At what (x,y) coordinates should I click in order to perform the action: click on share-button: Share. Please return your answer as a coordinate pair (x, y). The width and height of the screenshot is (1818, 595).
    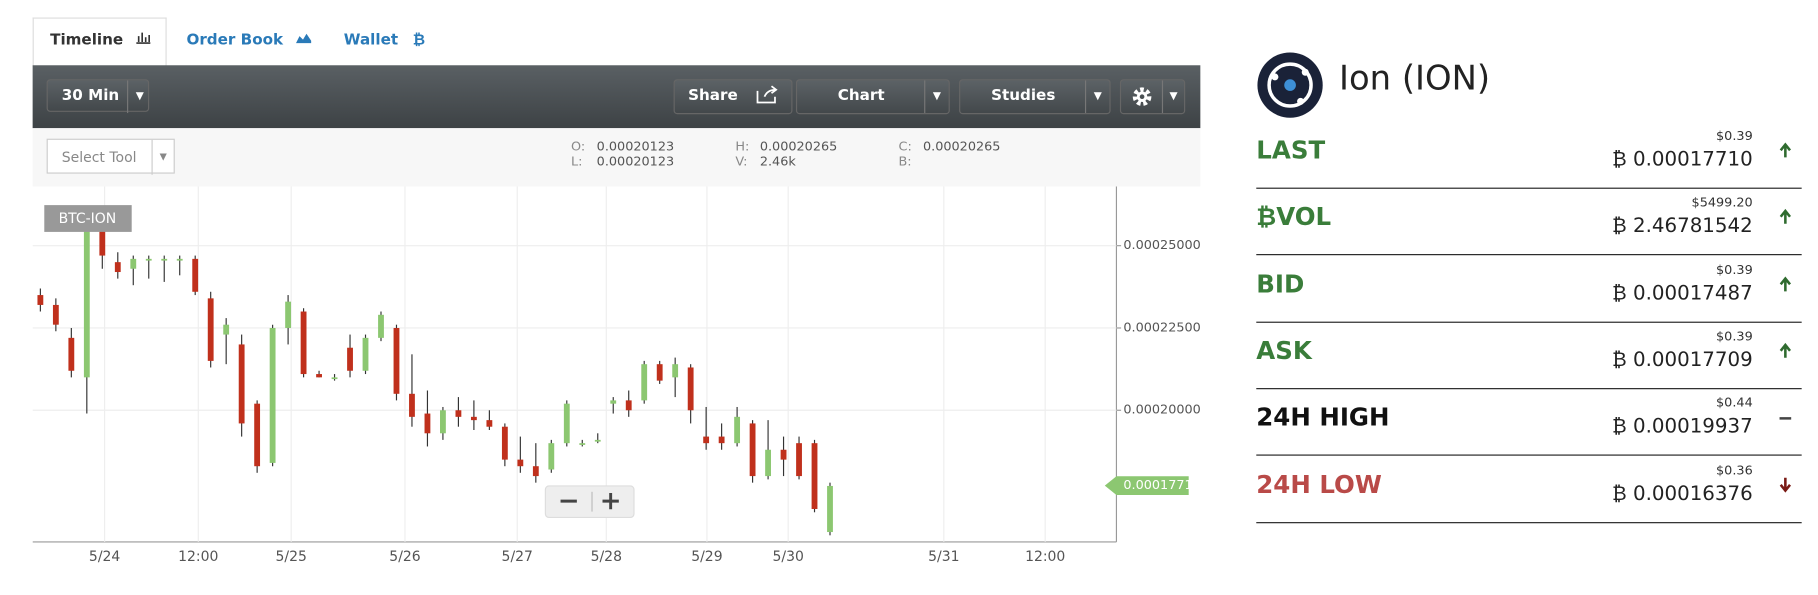
    Looking at the image, I should click on (733, 97).